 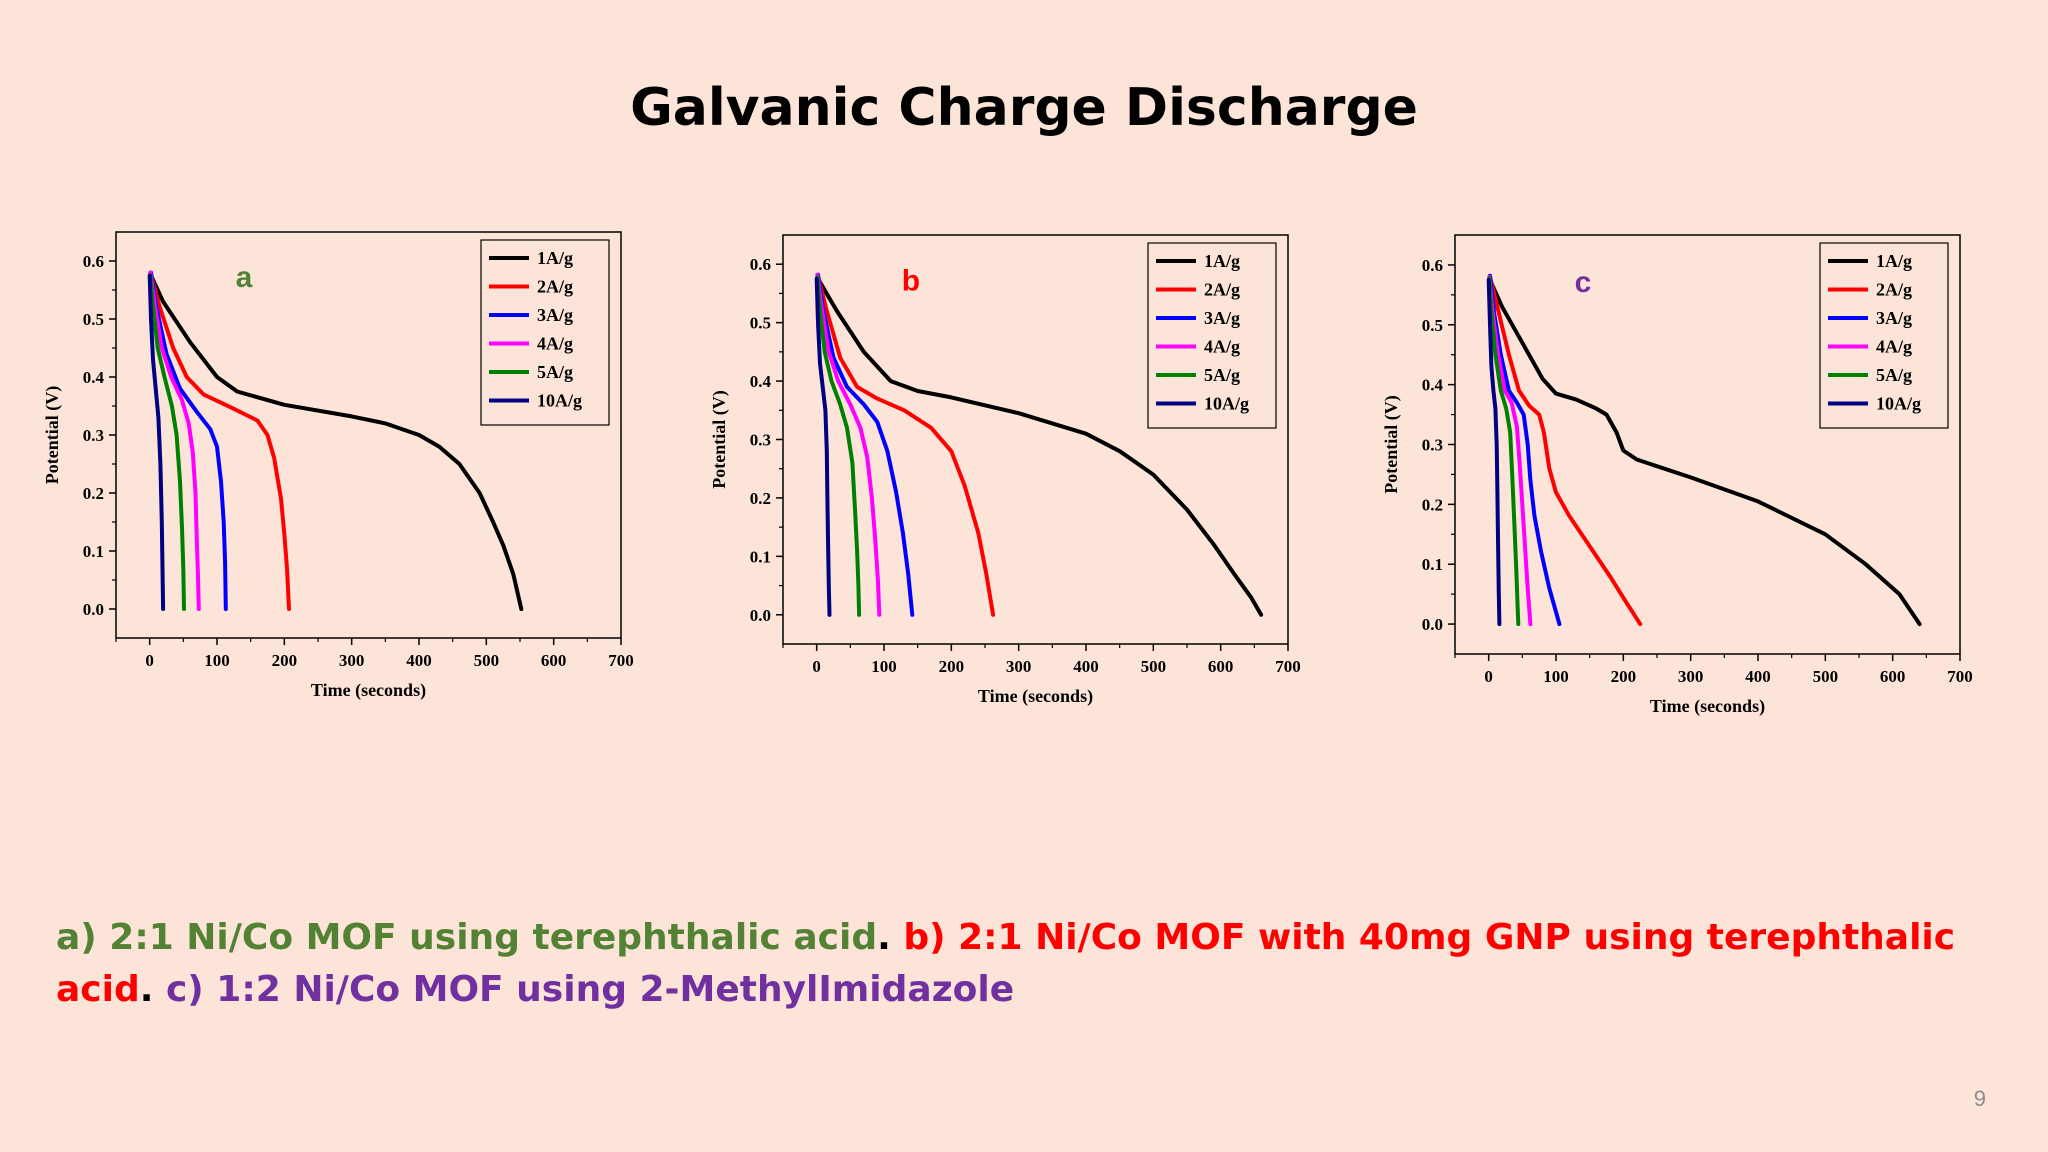 I want to click on panel-label: b, so click(x=911, y=281).